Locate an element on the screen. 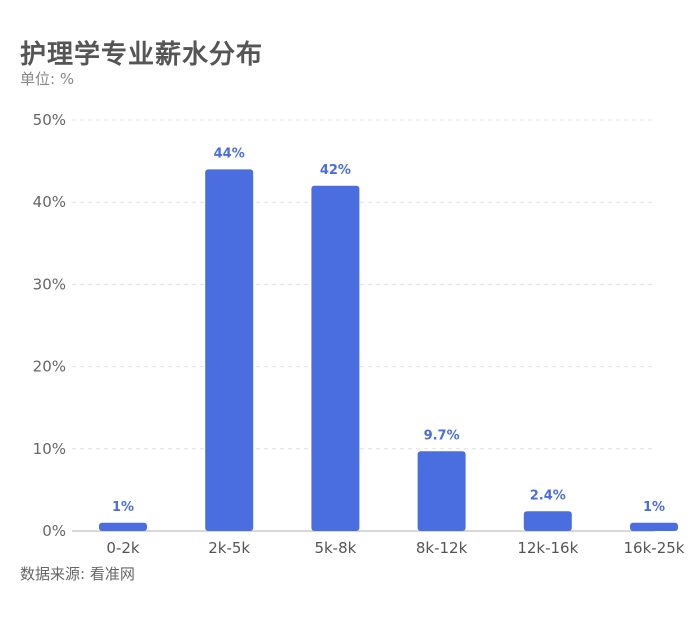 The width and height of the screenshot is (700, 617). data-label: 9.7% is located at coordinates (442, 435).